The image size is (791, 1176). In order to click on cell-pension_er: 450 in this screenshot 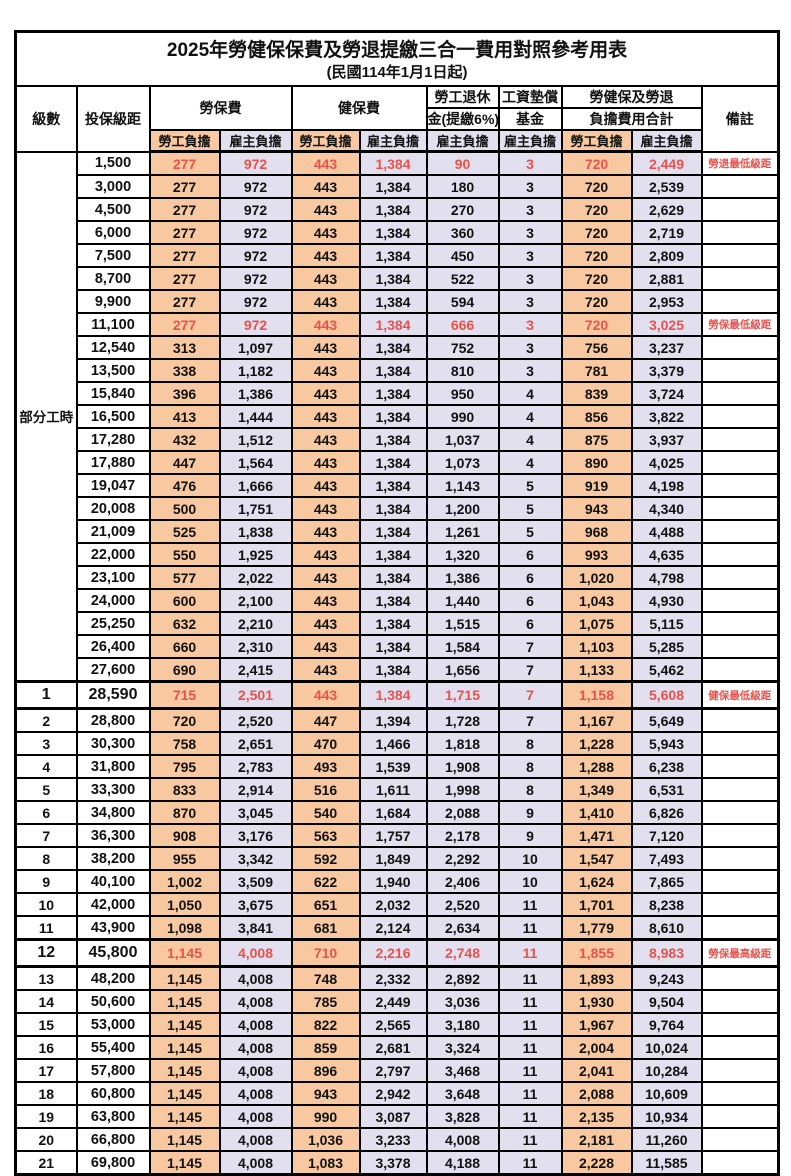, I will do `click(462, 255)`.